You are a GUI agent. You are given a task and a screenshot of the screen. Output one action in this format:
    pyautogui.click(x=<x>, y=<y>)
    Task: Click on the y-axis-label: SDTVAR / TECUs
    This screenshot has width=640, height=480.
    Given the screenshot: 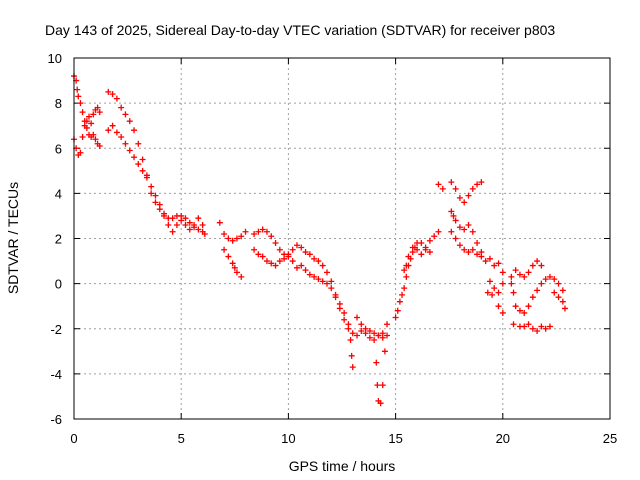 What is the action you would take?
    pyautogui.click(x=13, y=238)
    